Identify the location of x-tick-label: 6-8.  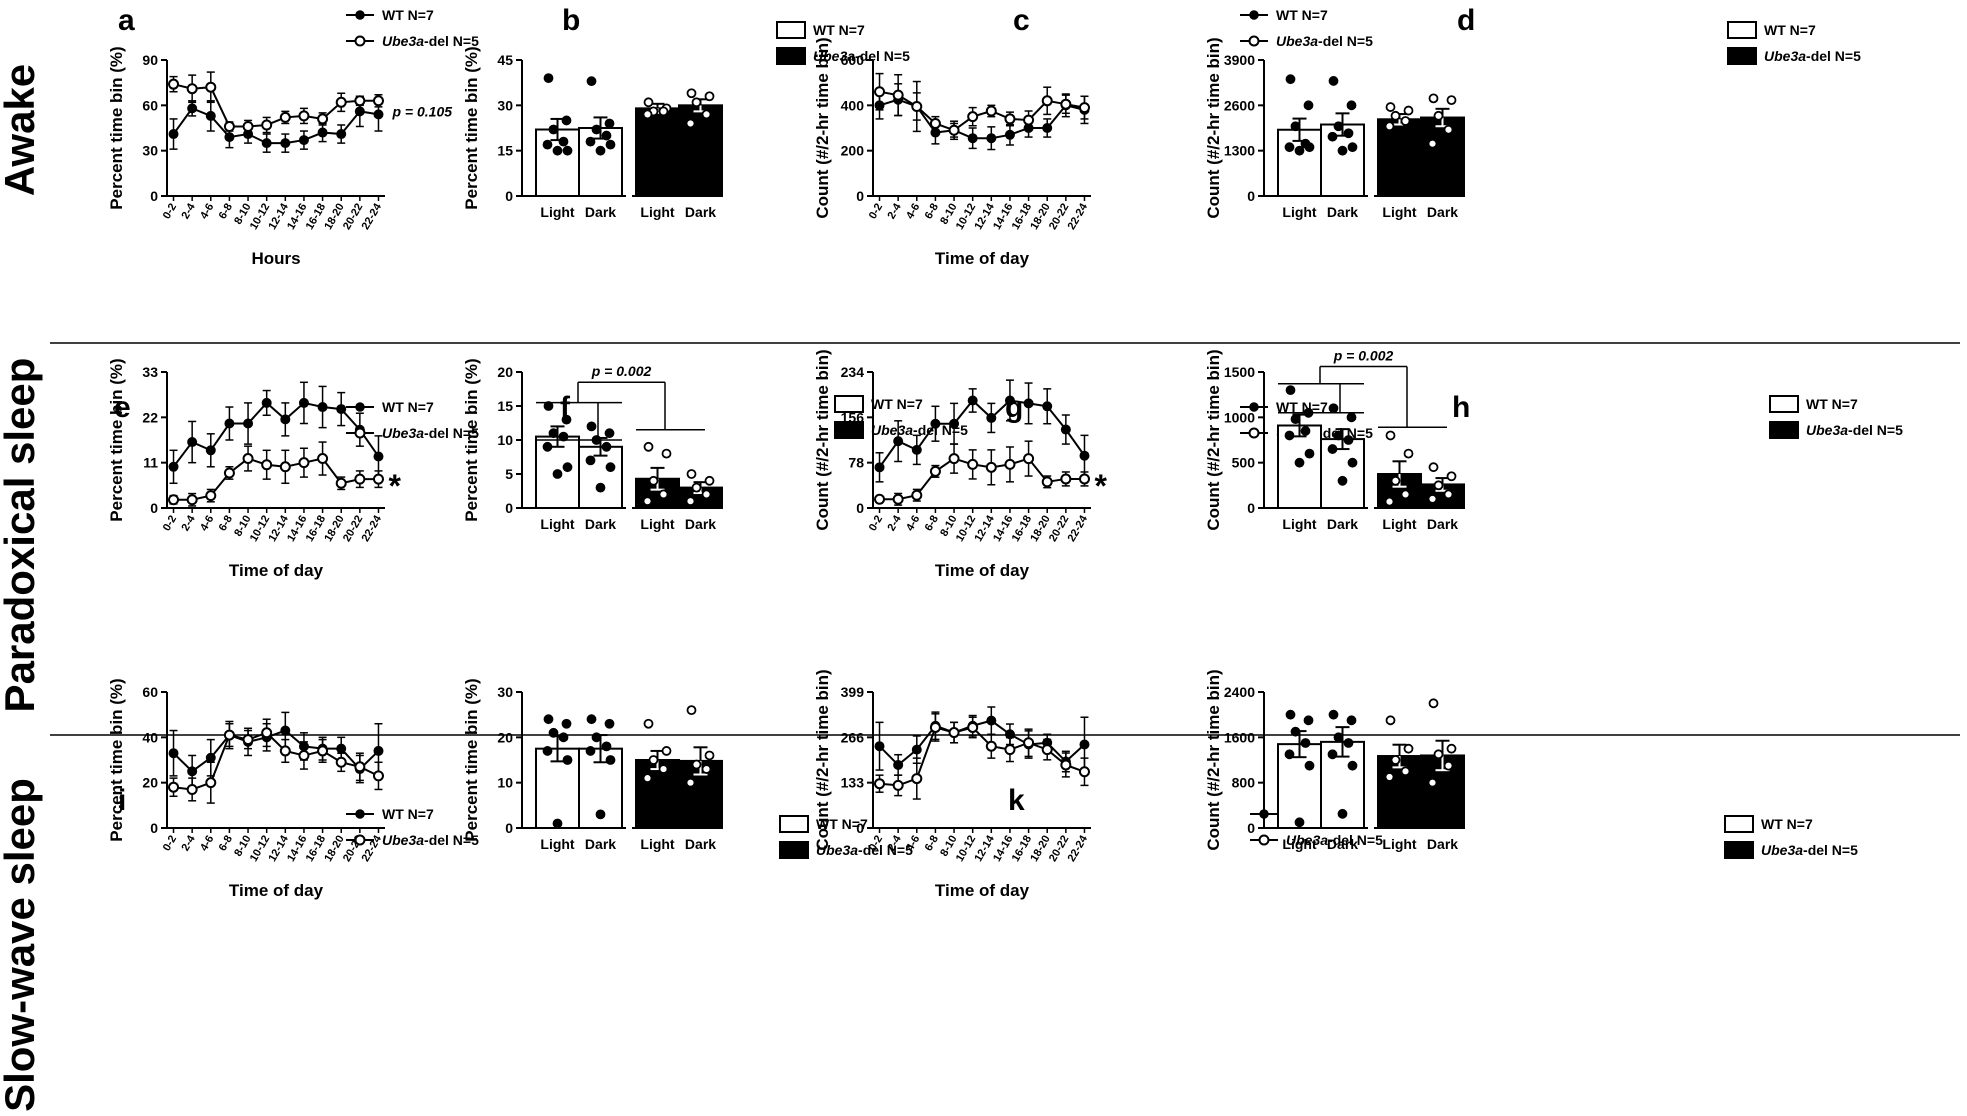
(226, 212).